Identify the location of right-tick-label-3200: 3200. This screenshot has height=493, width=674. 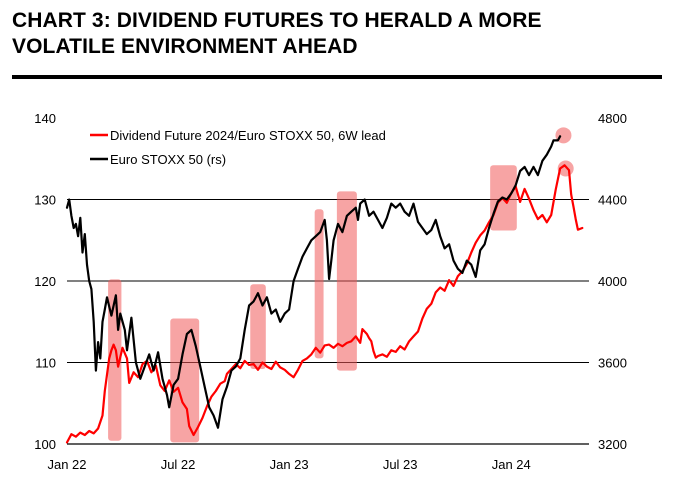
(612, 444).